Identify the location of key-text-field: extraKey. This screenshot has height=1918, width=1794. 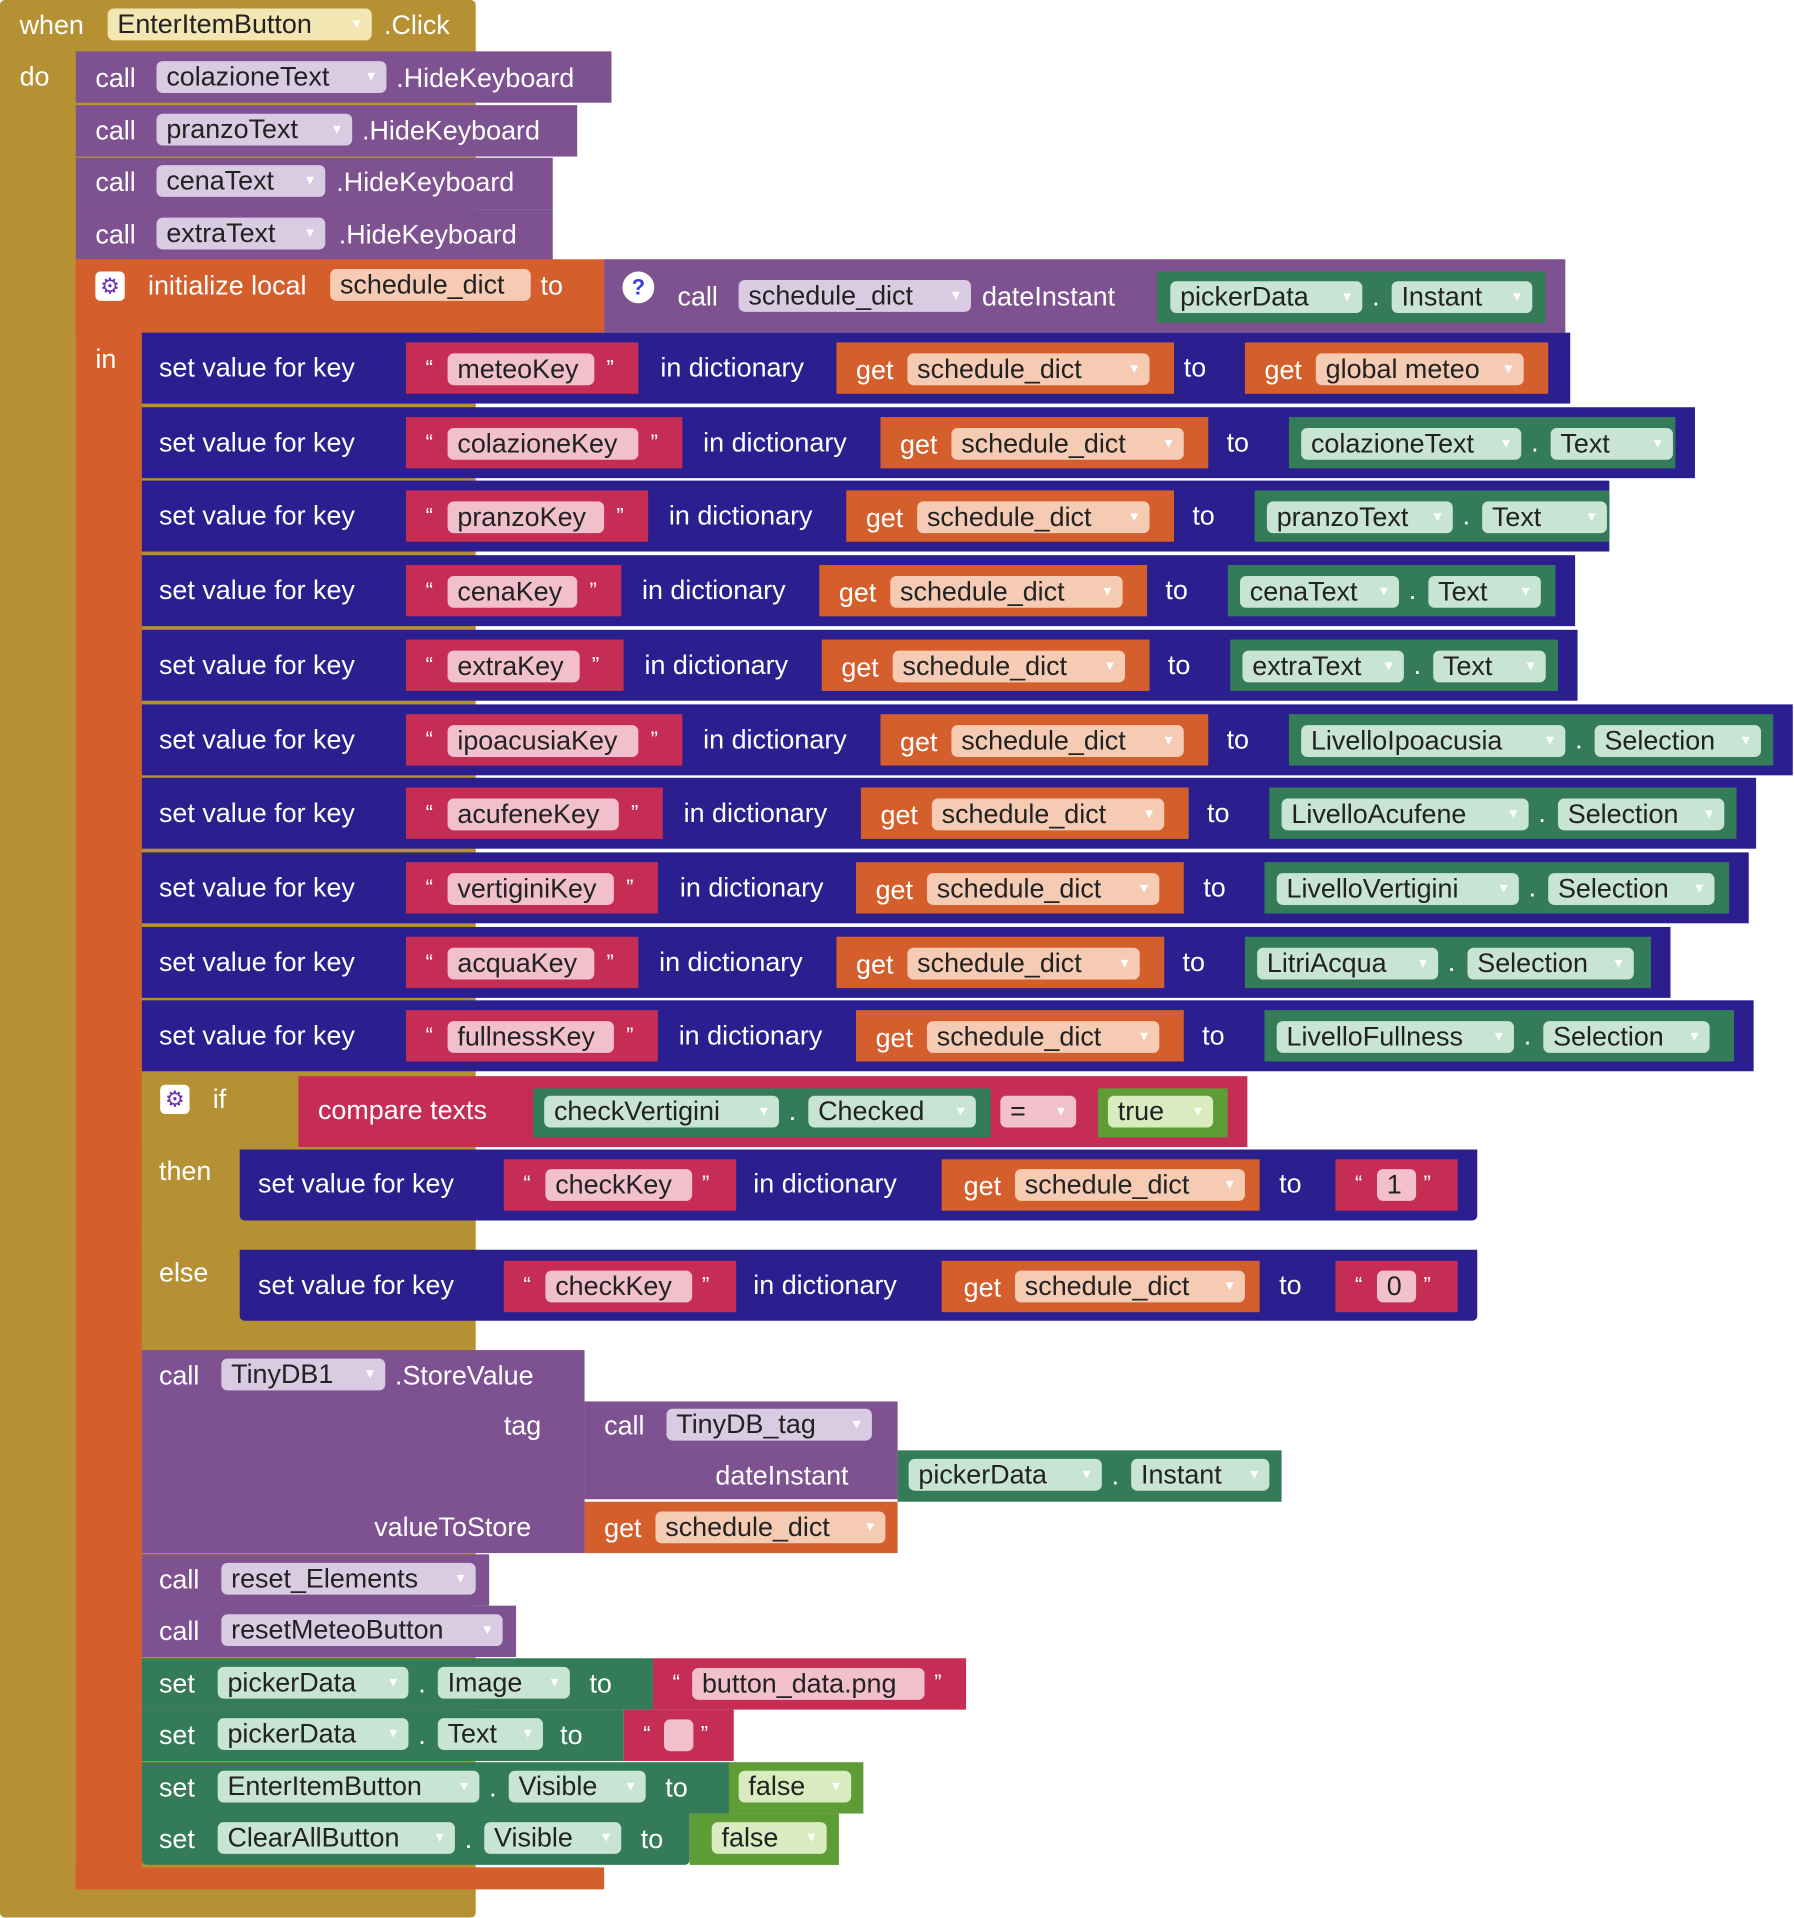
(513, 666).